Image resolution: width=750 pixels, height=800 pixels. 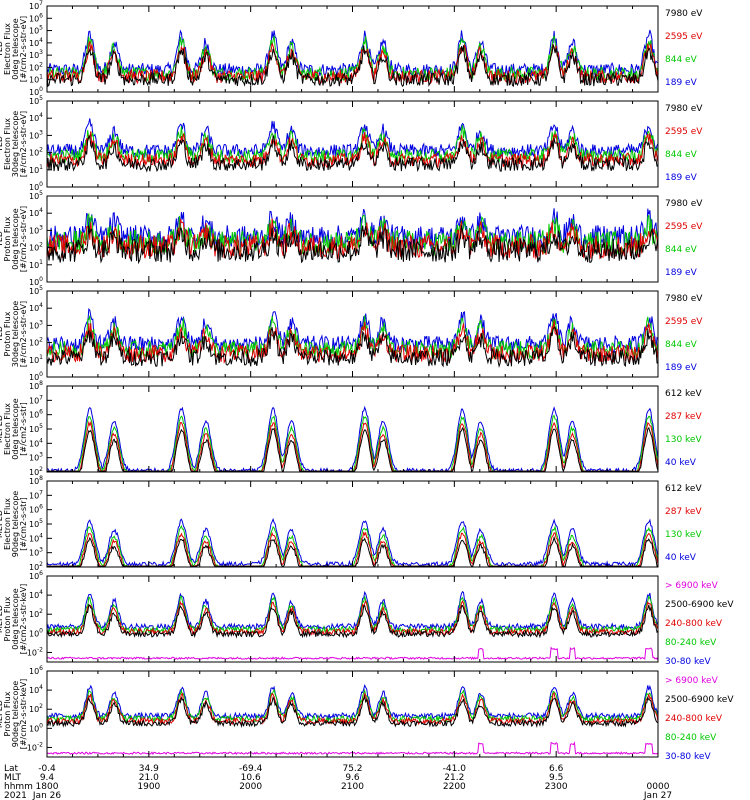 I want to click on x-row-label: Lat, so click(x=11, y=769).